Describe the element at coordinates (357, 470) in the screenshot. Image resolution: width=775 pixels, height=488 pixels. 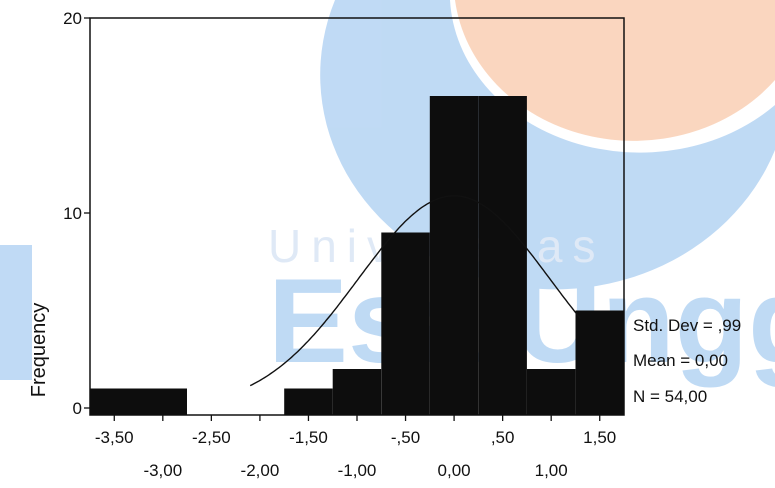
I see `x-tick-label-lower: -1,00` at that location.